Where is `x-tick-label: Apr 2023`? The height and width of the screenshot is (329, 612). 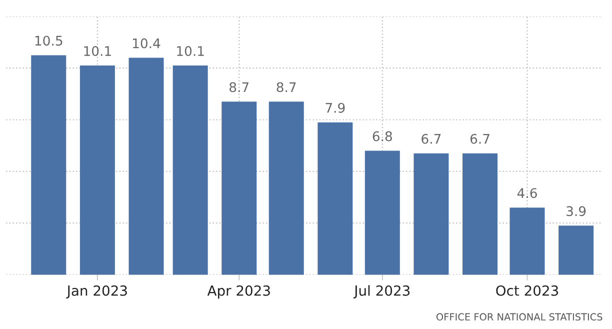
x-tick-label: Apr 2023 is located at coordinates (238, 292).